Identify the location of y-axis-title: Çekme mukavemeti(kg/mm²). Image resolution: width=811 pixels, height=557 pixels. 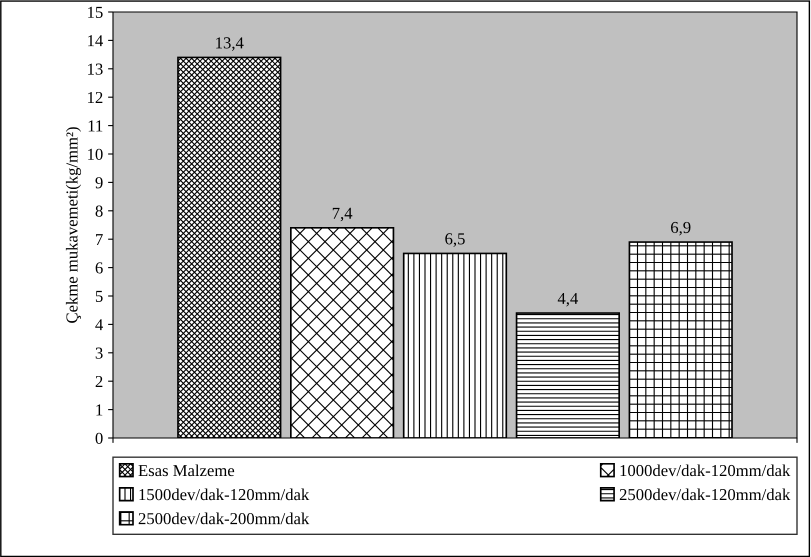
(74, 225).